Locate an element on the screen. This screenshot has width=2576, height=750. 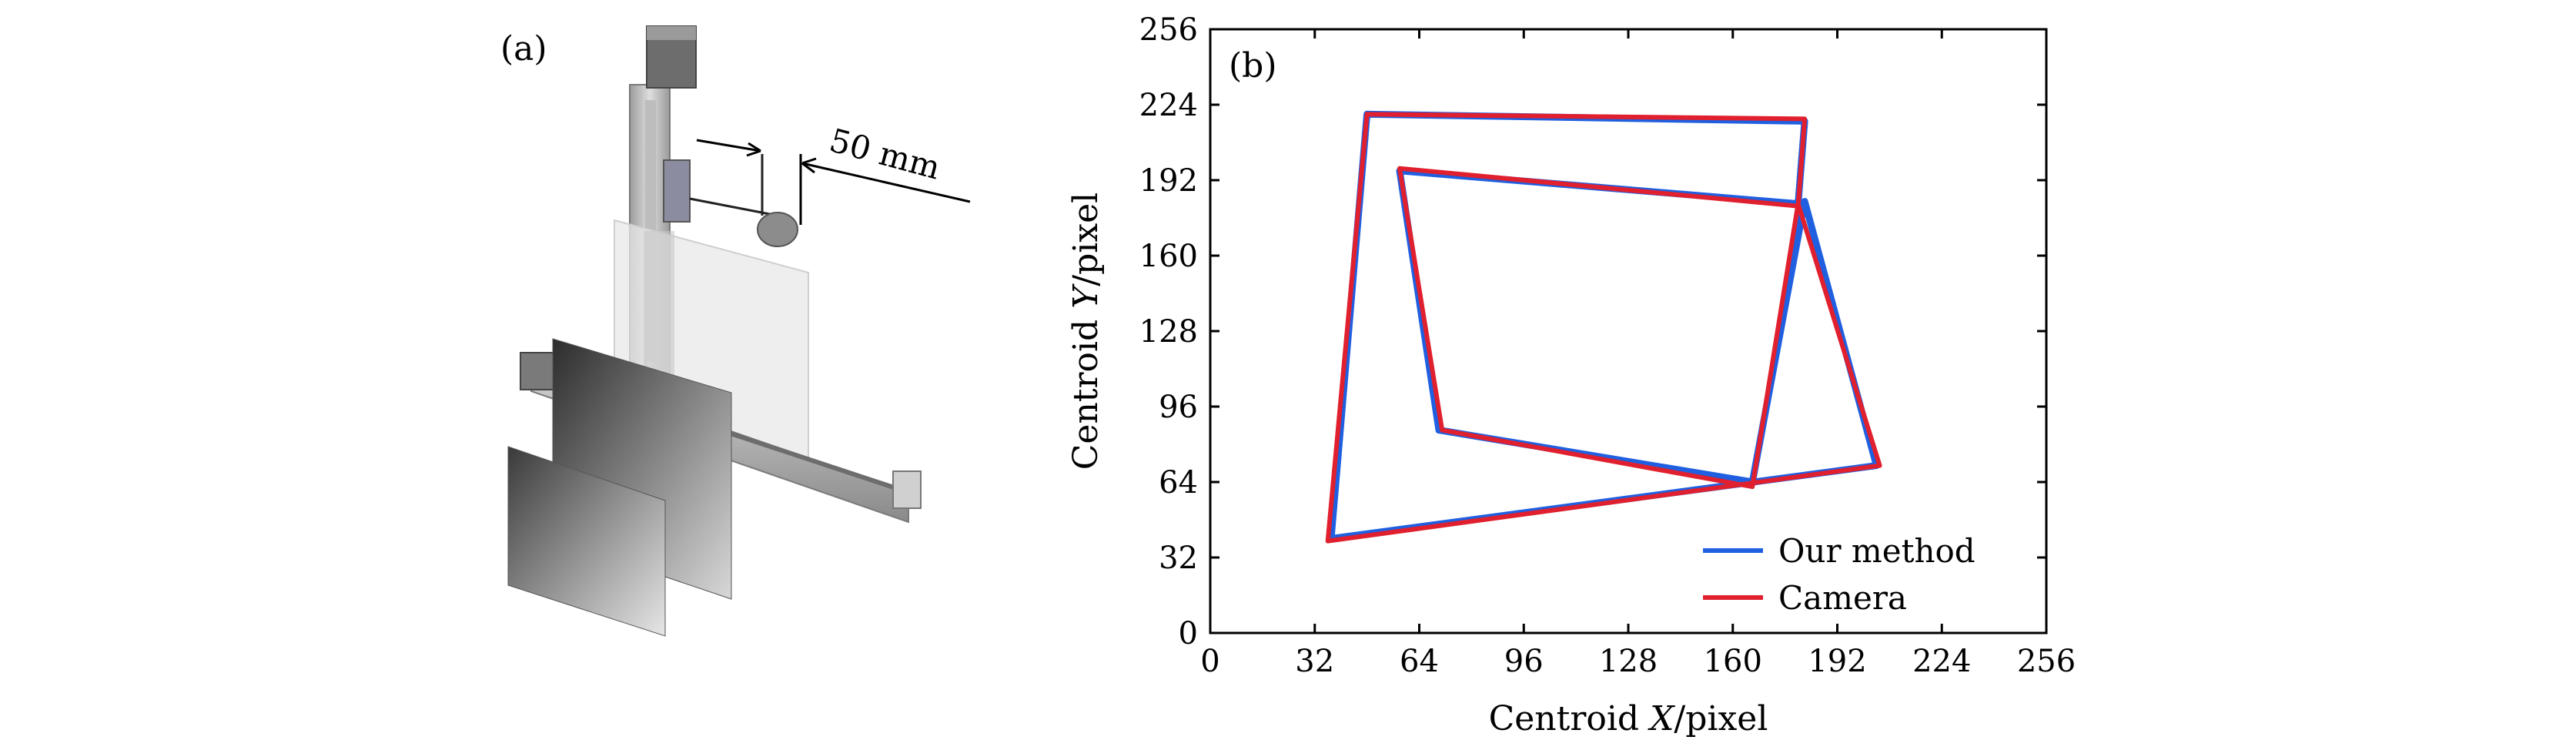
x-tick-label: 224 is located at coordinates (1941, 661).